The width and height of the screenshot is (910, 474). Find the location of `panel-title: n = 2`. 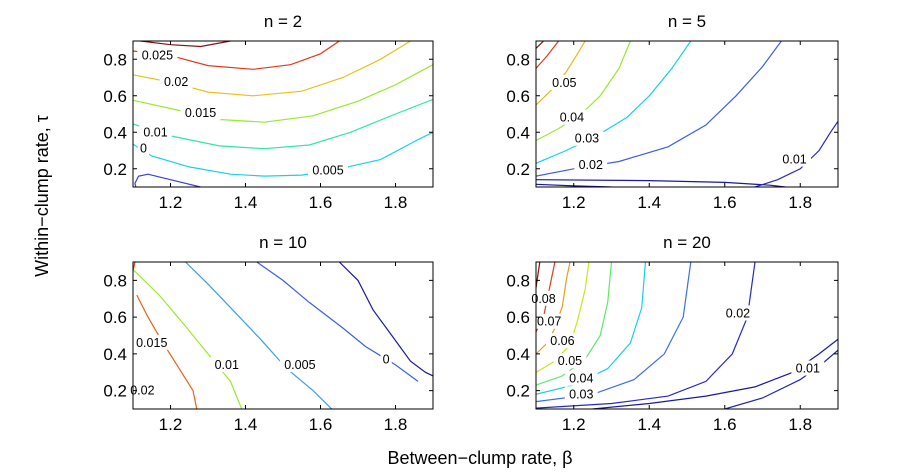

panel-title: n = 2 is located at coordinates (283, 21).